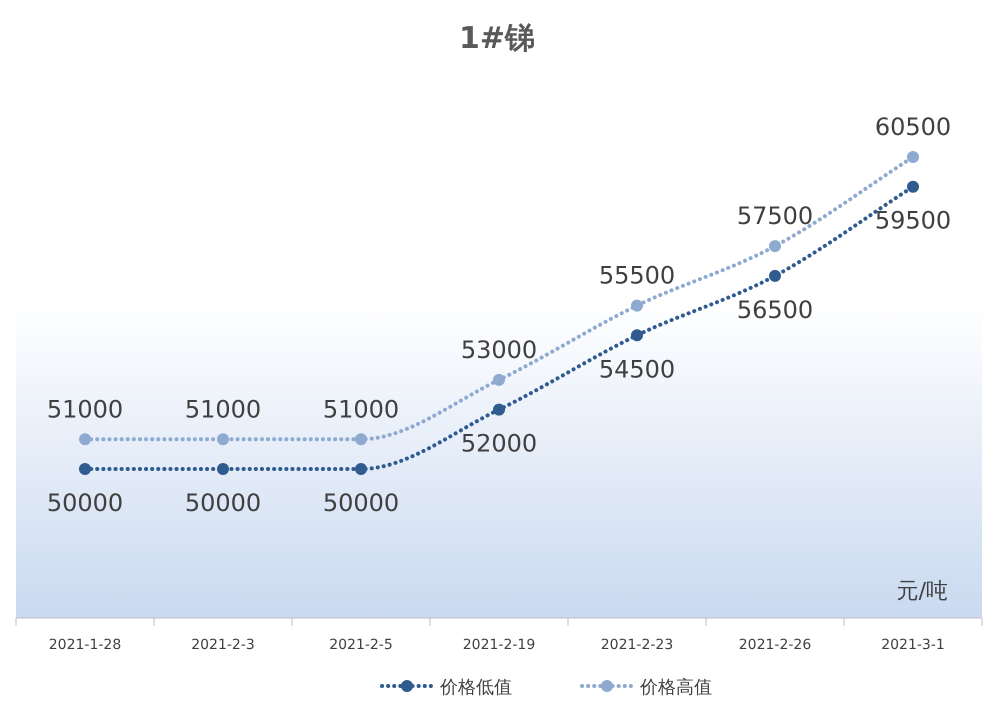  I want to click on data-label: 56500, so click(775, 310).